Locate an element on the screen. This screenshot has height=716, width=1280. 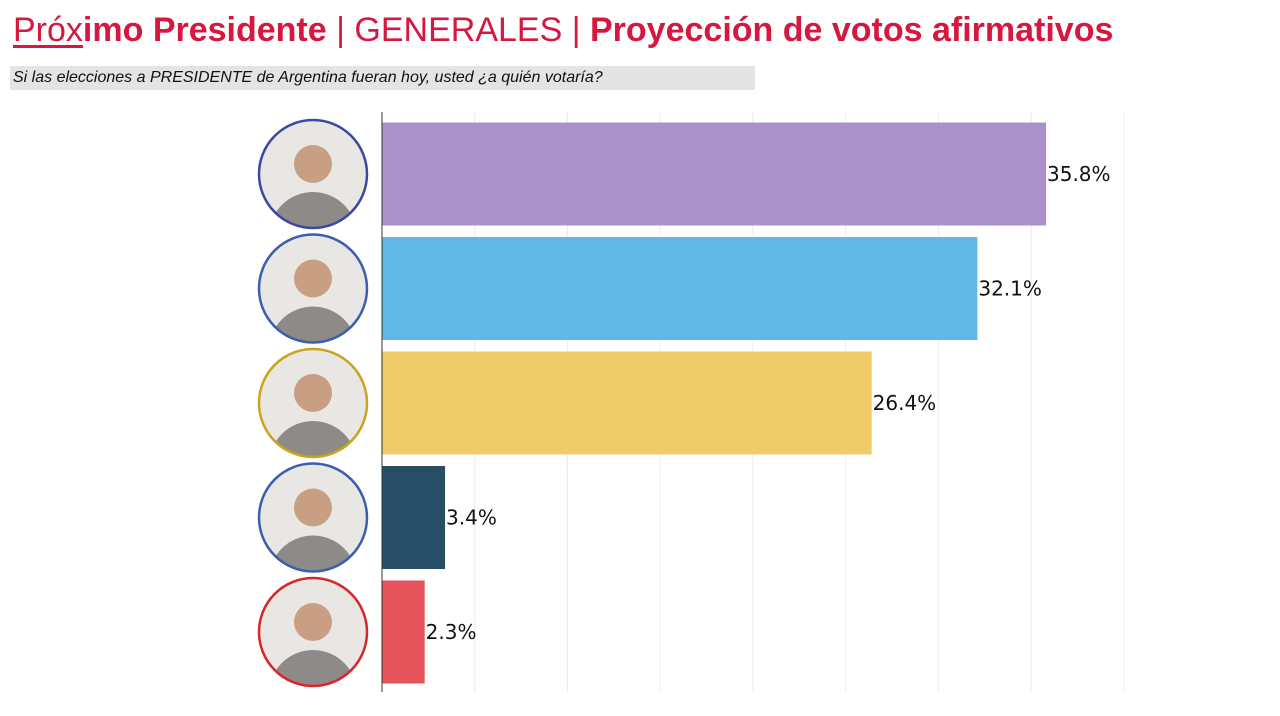
candidate-2-photo is located at coordinates (313, 288).